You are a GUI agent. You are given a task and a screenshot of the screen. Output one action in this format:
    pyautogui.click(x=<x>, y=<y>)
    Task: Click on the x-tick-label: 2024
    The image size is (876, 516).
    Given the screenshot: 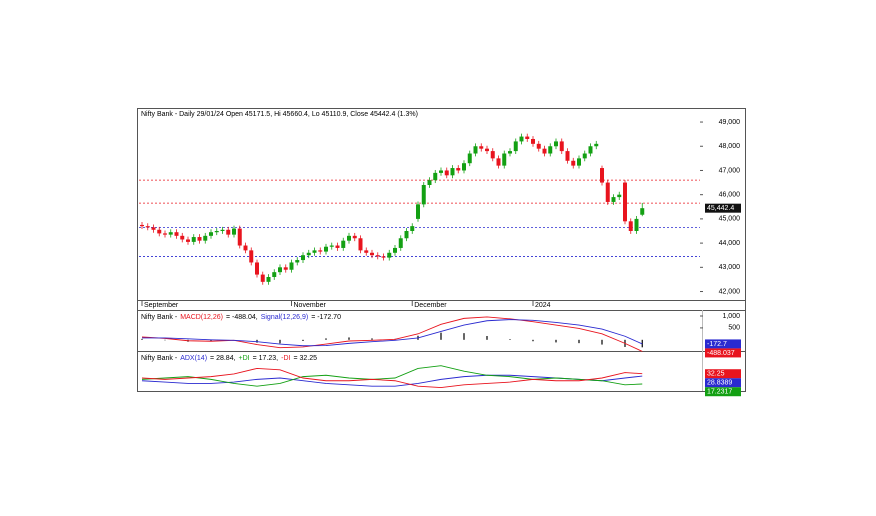 What is the action you would take?
    pyautogui.click(x=543, y=305)
    